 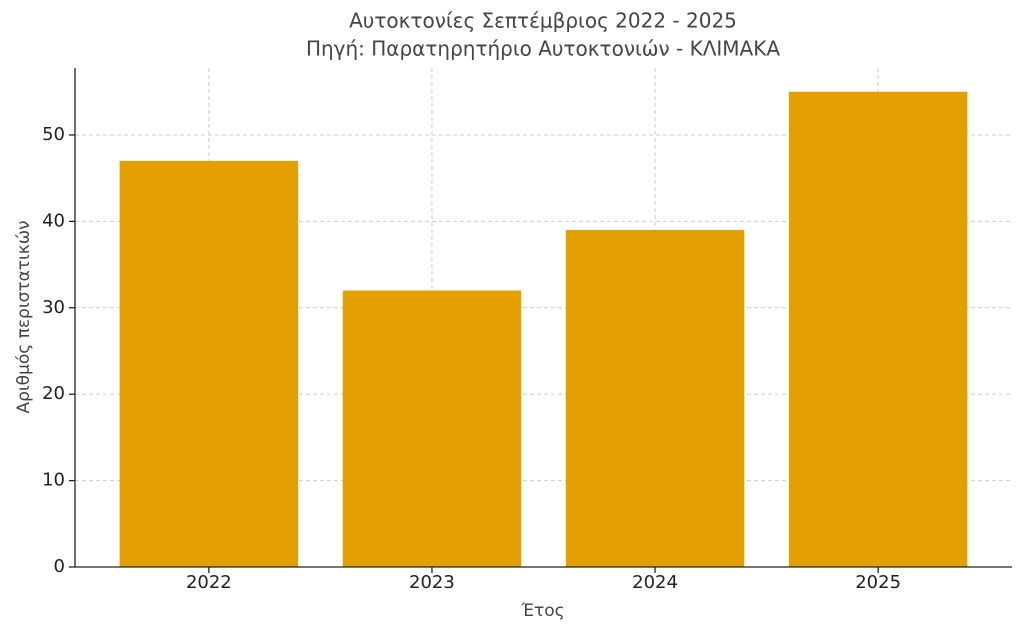 I want to click on y-tick-label: 30, so click(x=53, y=307).